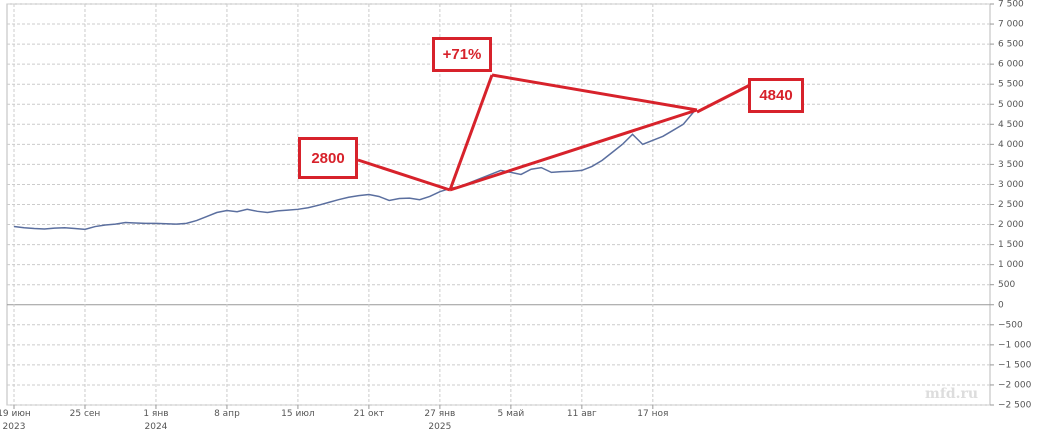 This screenshot has width=1045, height=436. Describe the element at coordinates (1011, 205) in the screenshot. I see `y-tick-label: 2 500` at that location.